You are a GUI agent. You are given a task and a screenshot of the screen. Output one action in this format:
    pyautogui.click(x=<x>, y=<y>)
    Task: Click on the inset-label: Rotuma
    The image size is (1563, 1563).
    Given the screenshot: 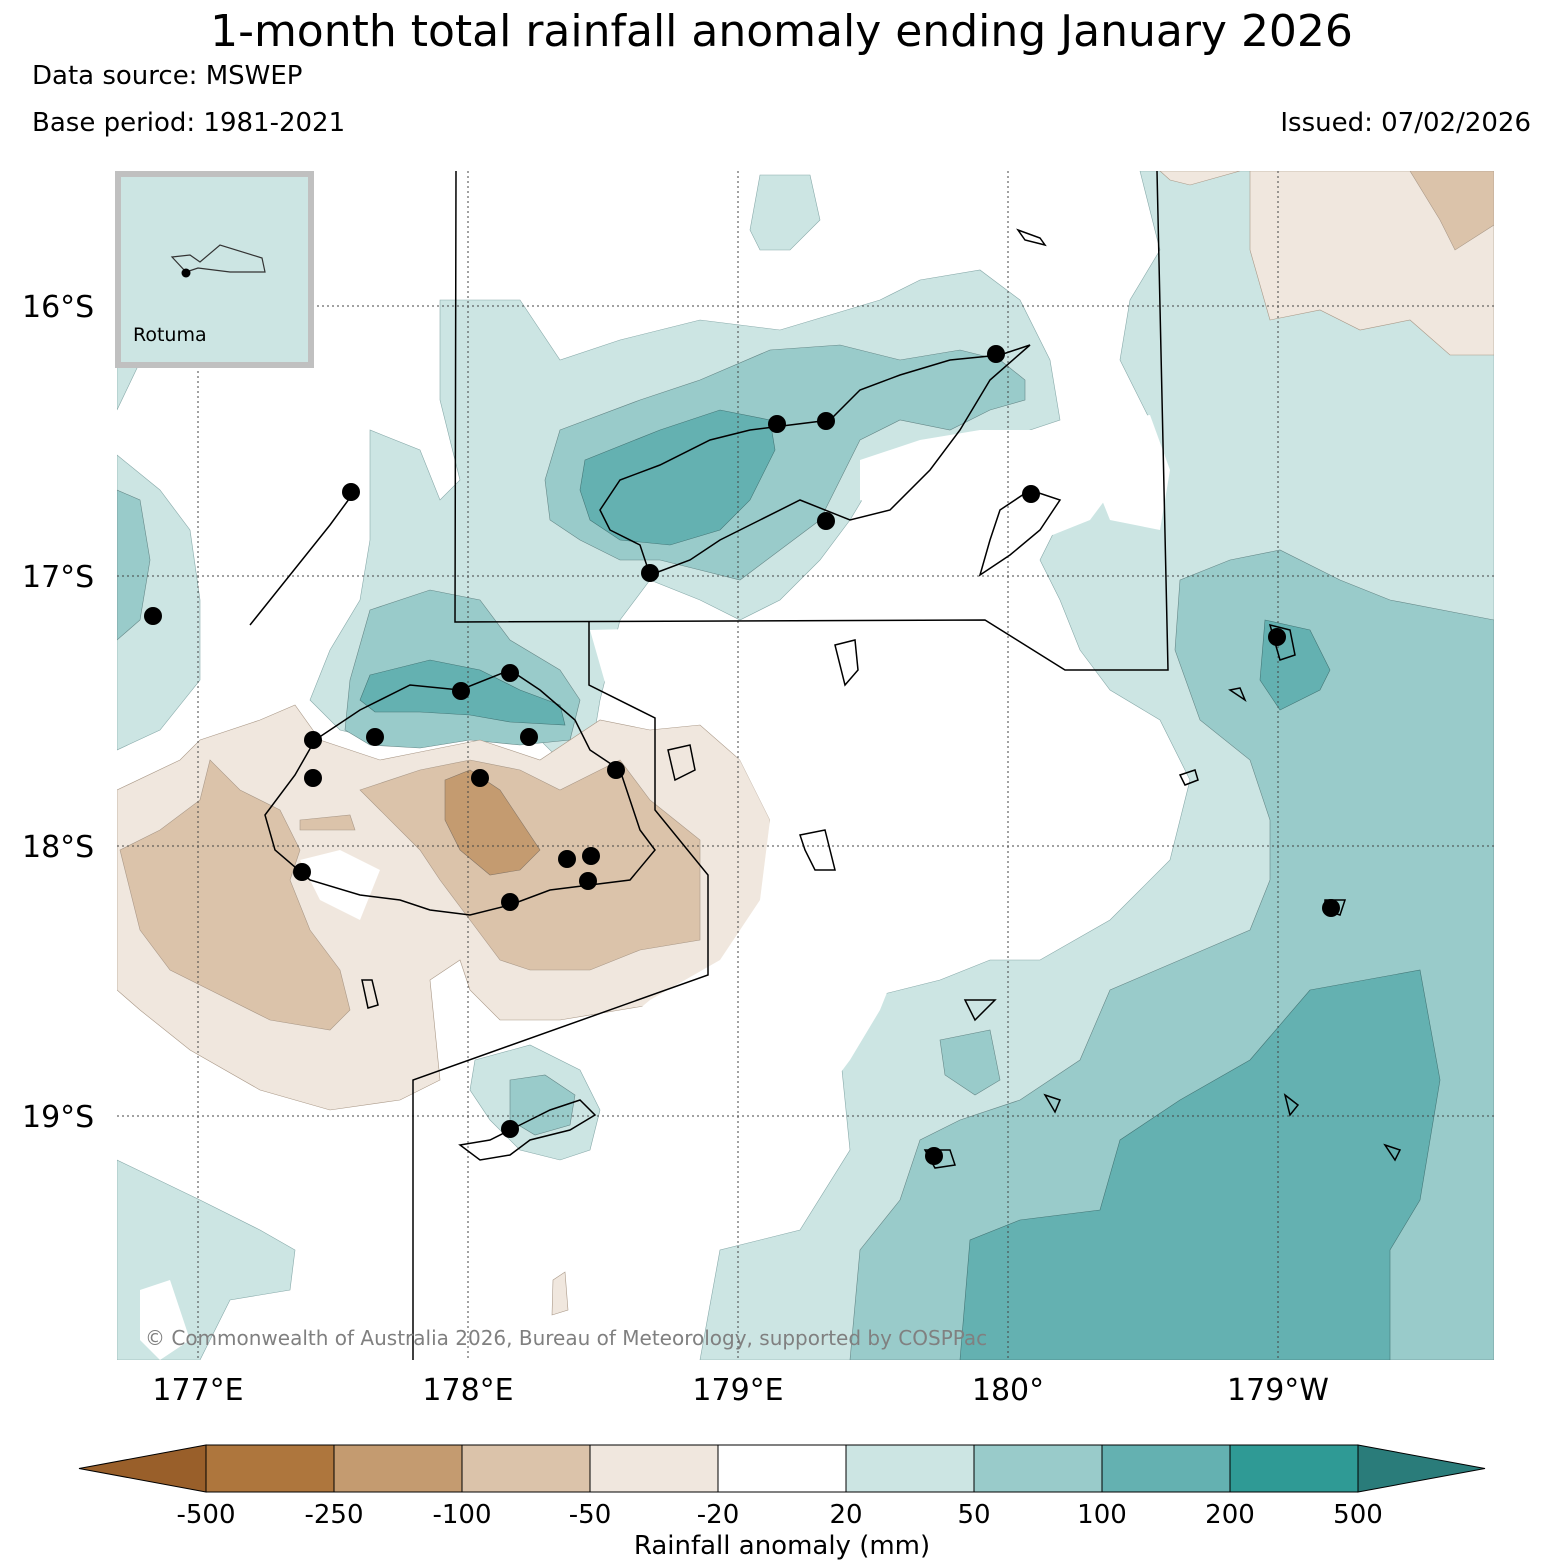 What is the action you would take?
    pyautogui.click(x=170, y=335)
    